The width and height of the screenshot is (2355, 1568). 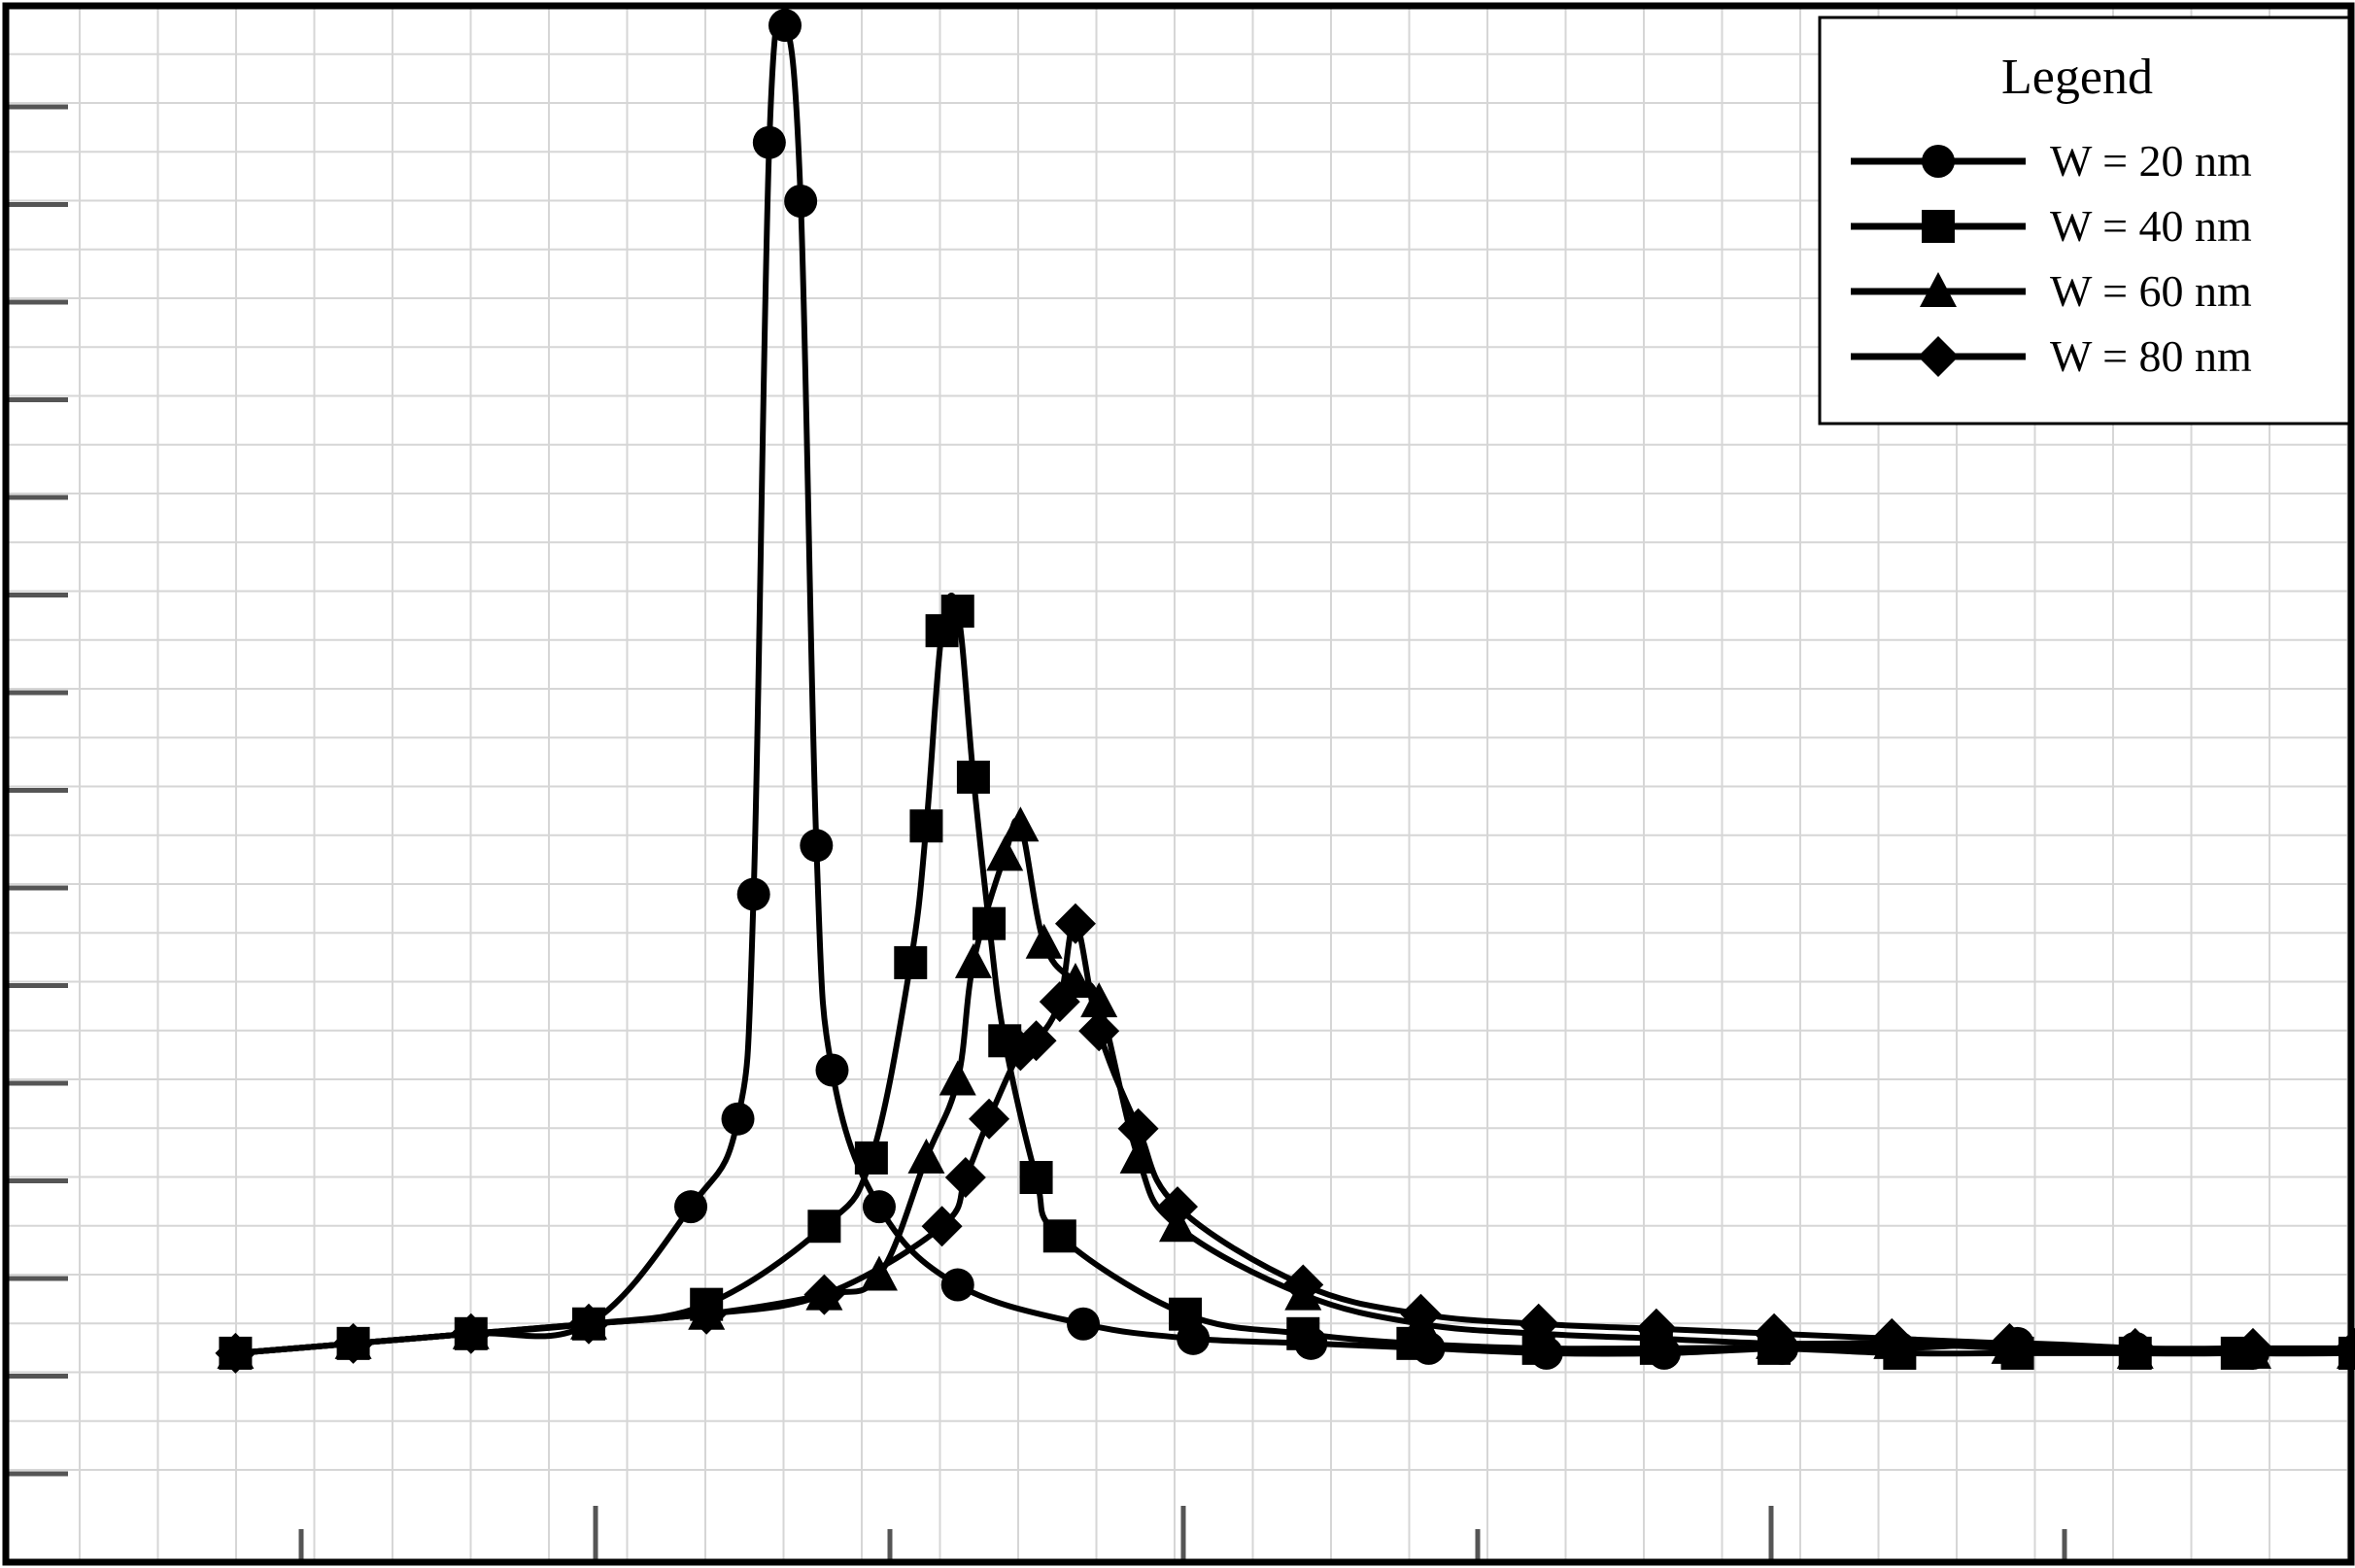 I want to click on legend-entry: W = 80 nm, so click(x=2051, y=356).